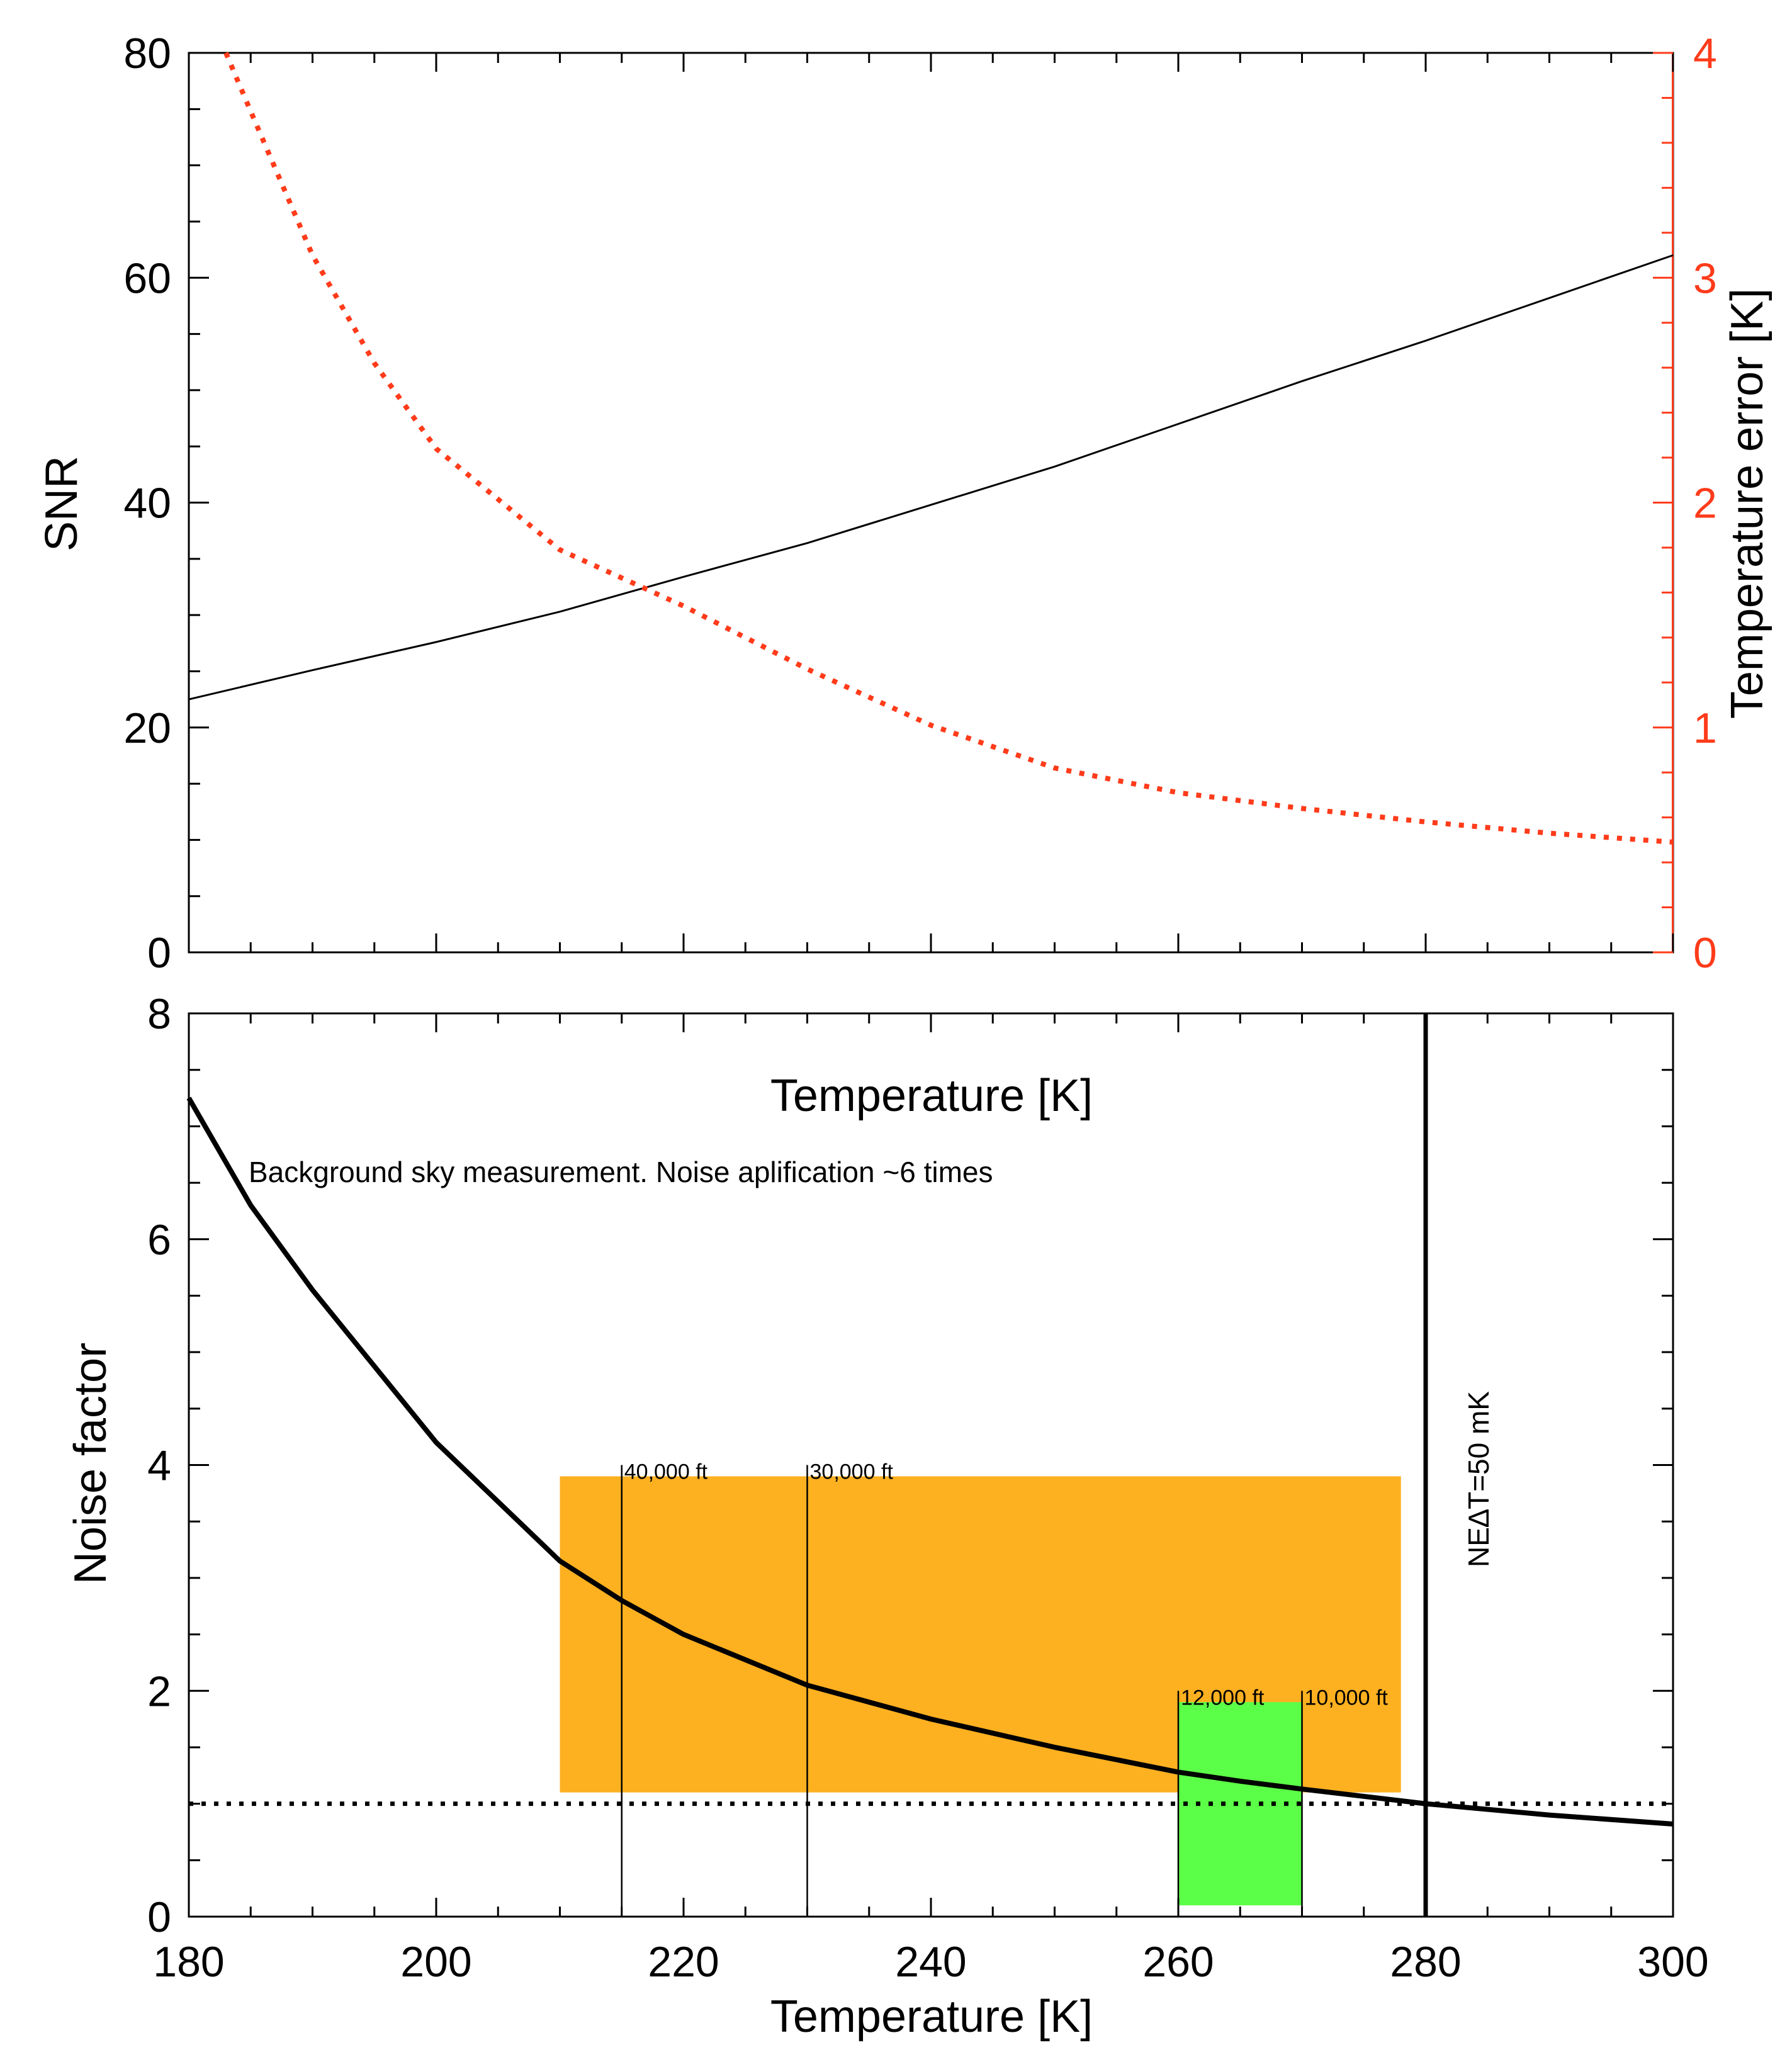  Describe the element at coordinates (1705, 54) in the screenshot. I see `top-y-right-tick-label: 4` at that location.